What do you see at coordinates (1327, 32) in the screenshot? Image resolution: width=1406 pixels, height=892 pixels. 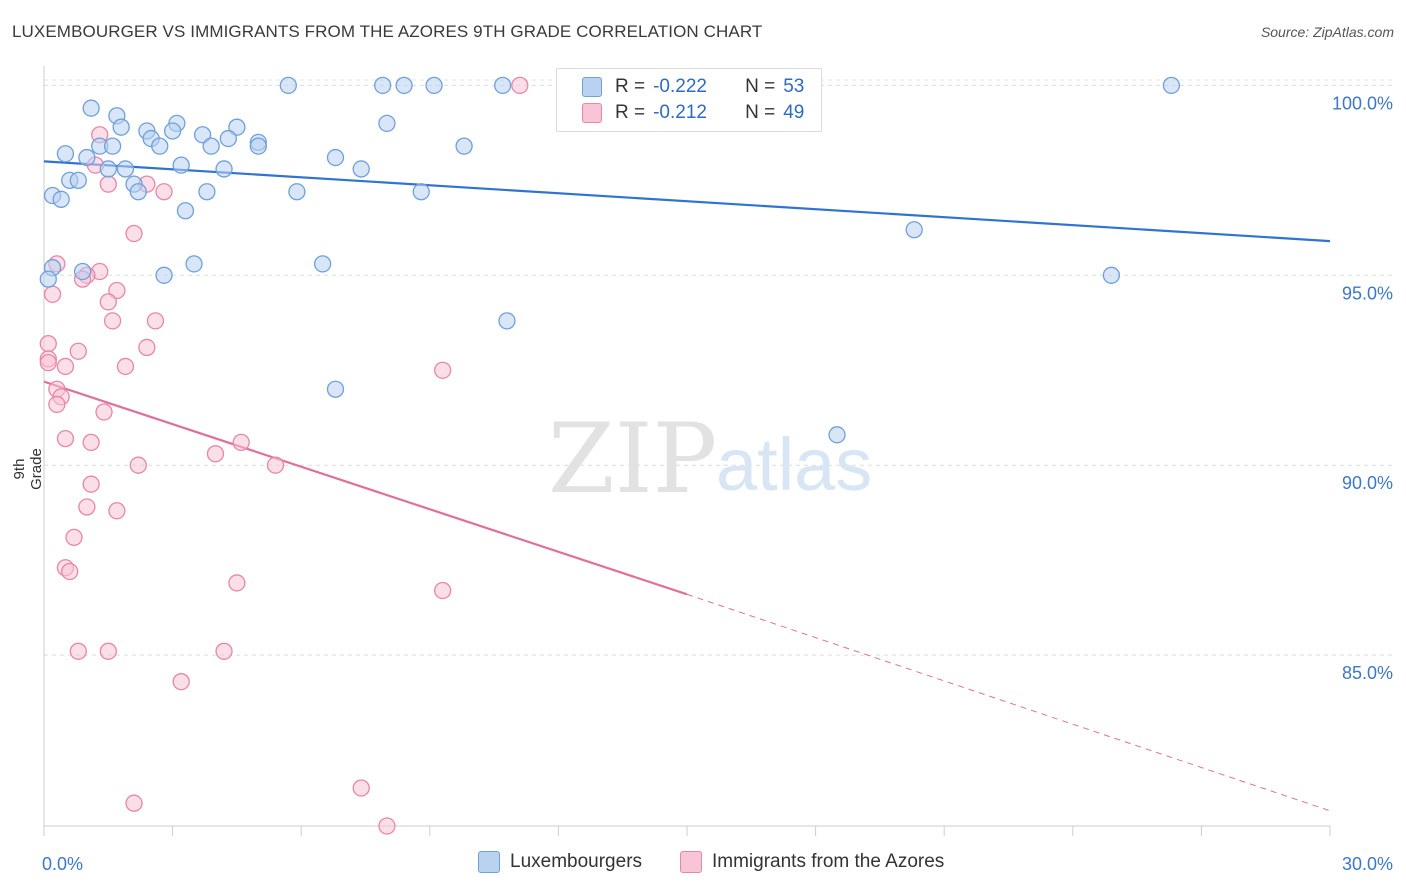 I see `source-label: Source: ZipAtlas.com` at bounding box center [1327, 32].